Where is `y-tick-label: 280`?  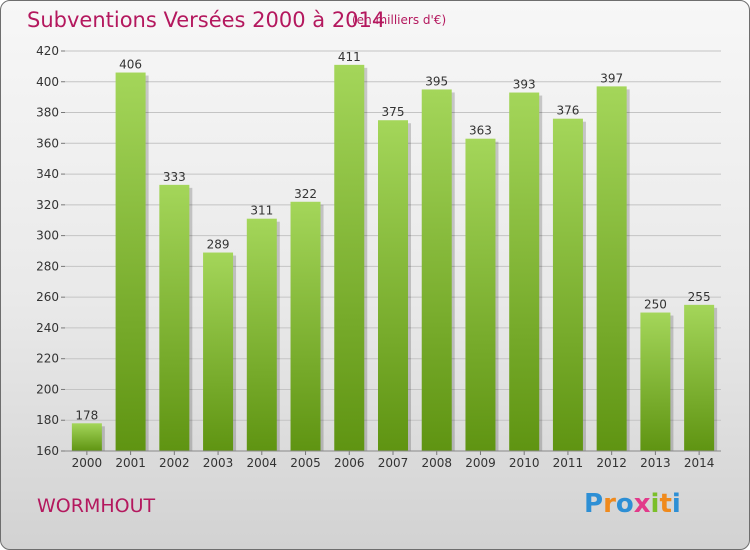 y-tick-label: 280 is located at coordinates (47, 266).